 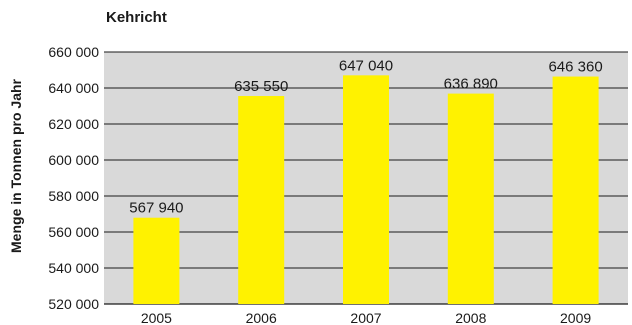 I want to click on data-label-2008: 636 890, so click(x=471, y=84).